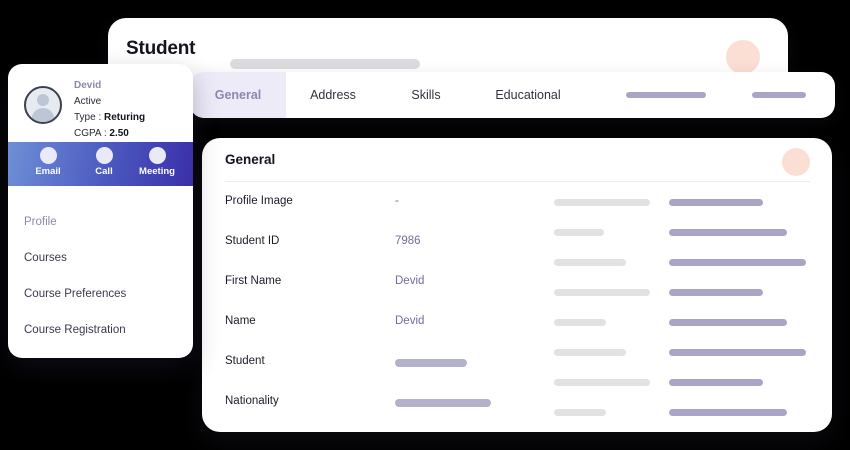 The width and height of the screenshot is (850, 450). I want to click on field-label: Name, so click(240, 321).